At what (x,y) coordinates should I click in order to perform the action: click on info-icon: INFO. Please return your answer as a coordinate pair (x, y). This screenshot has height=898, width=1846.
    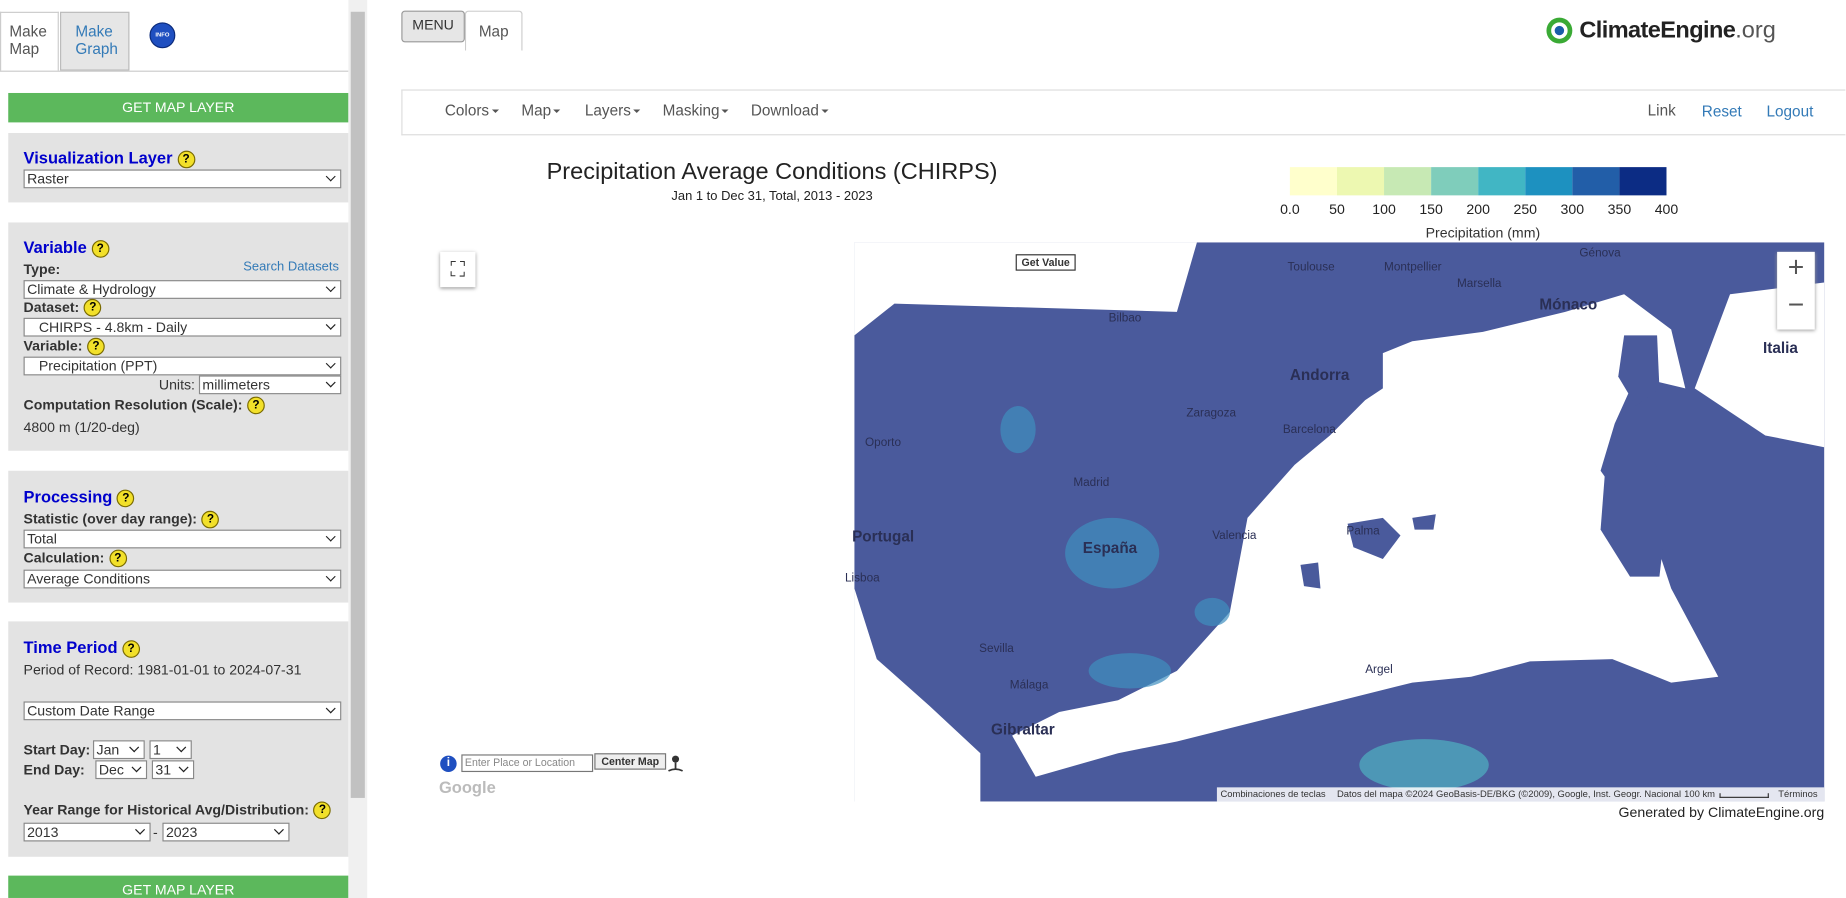
    Looking at the image, I should click on (162, 35).